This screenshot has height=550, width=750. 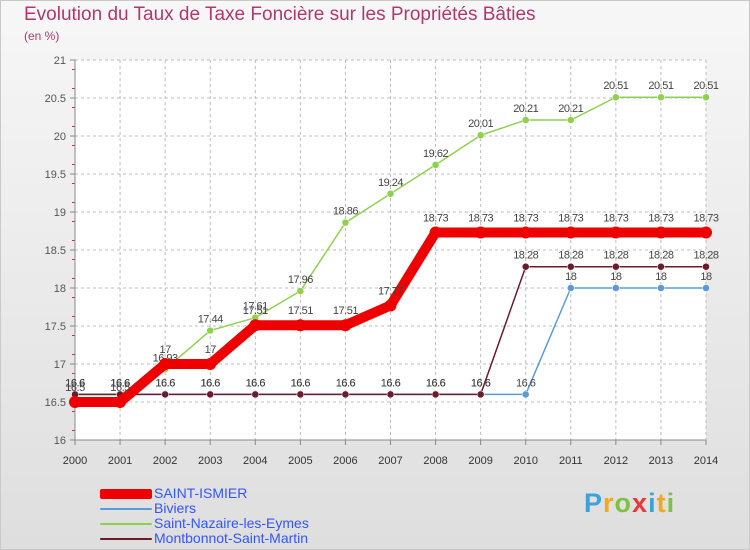 What do you see at coordinates (480, 461) in the screenshot?
I see `x-tick-label: 2009` at bounding box center [480, 461].